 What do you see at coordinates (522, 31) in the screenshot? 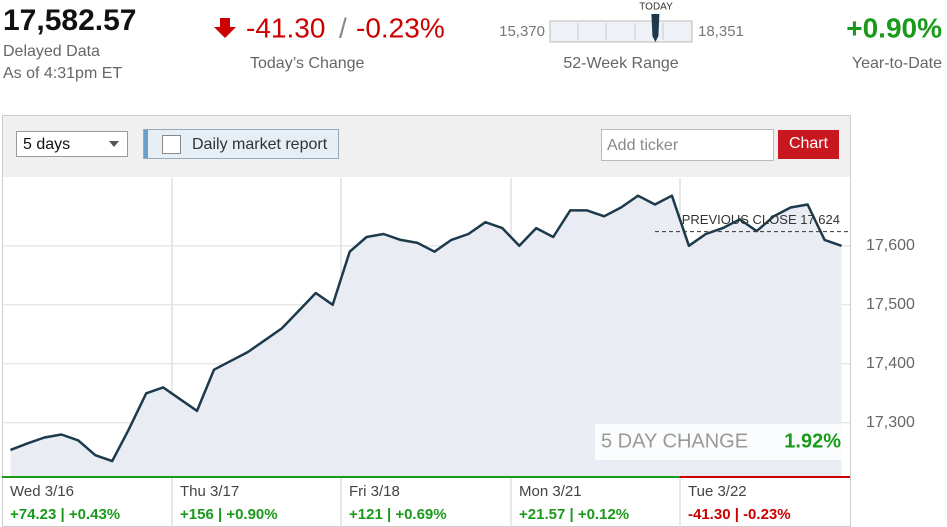
I see `range-low: 15,370` at bounding box center [522, 31].